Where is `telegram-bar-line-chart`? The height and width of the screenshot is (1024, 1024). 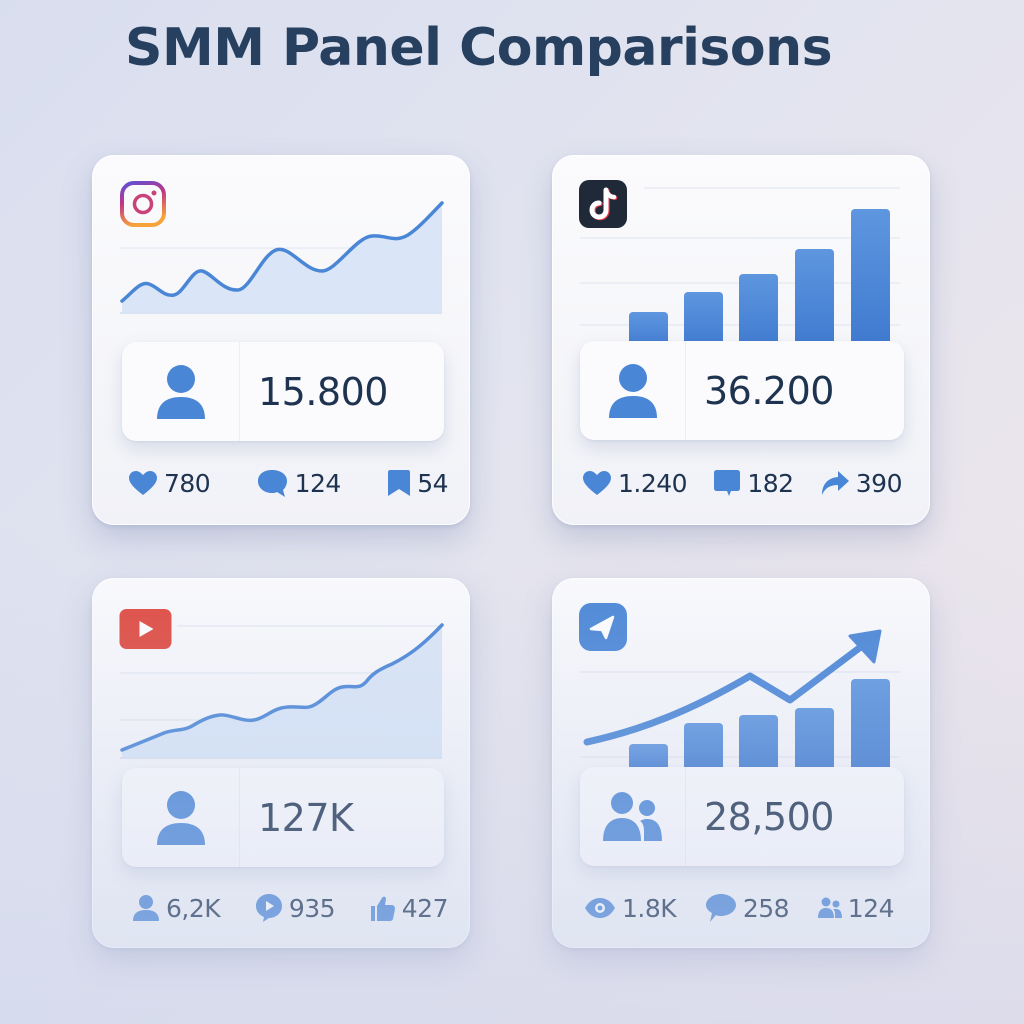
telegram-bar-line-chart is located at coordinates (740, 701).